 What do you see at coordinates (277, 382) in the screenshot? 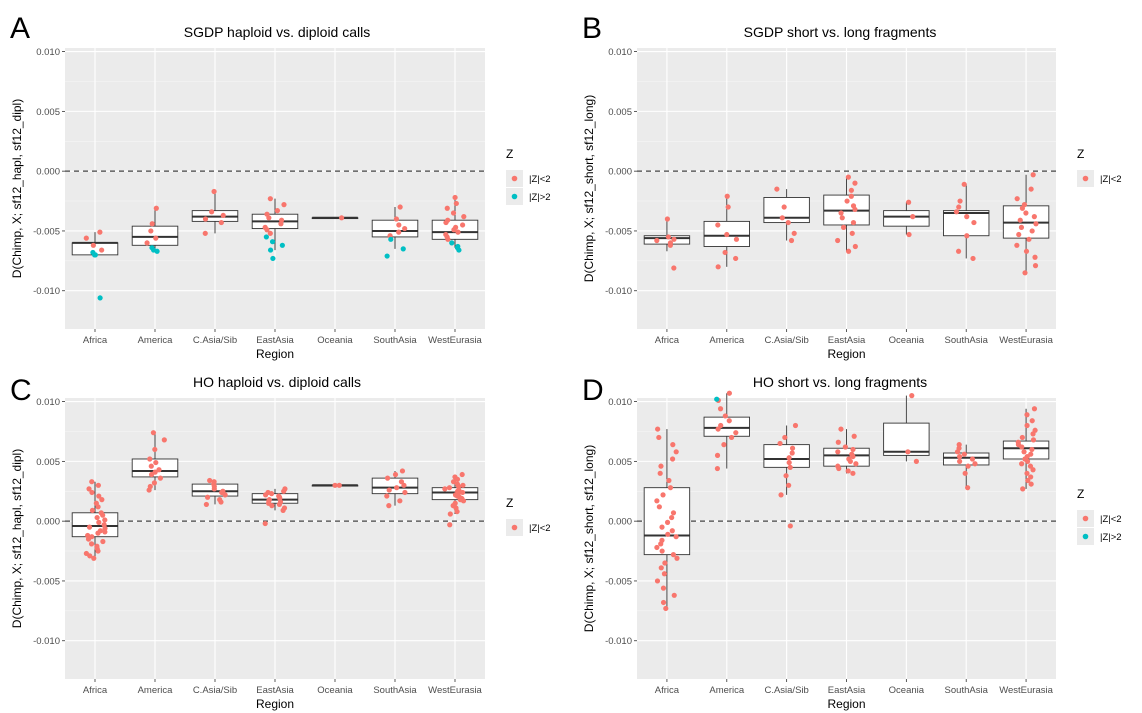
I see `panel-title: HO haploid vs. diploid calls` at bounding box center [277, 382].